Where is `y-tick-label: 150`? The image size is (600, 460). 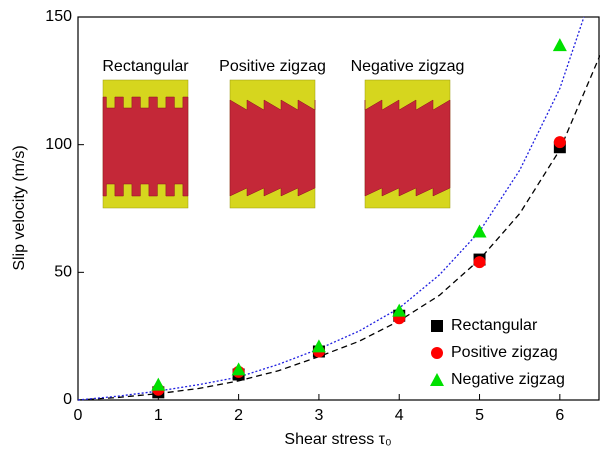 y-tick-label: 150 is located at coordinates (58, 16).